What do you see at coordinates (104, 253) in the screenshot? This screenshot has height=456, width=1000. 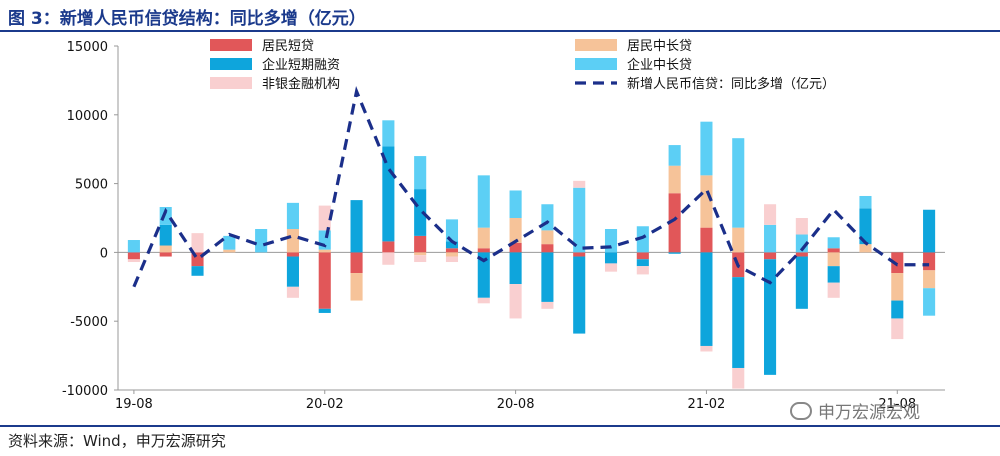 I see `y-tick-label: 0` at bounding box center [104, 253].